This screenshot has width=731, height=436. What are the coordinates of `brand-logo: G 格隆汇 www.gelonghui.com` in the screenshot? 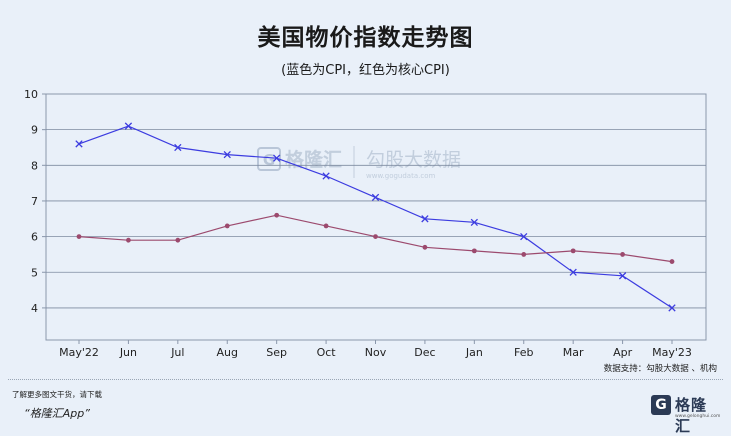 It's located at (686, 414).